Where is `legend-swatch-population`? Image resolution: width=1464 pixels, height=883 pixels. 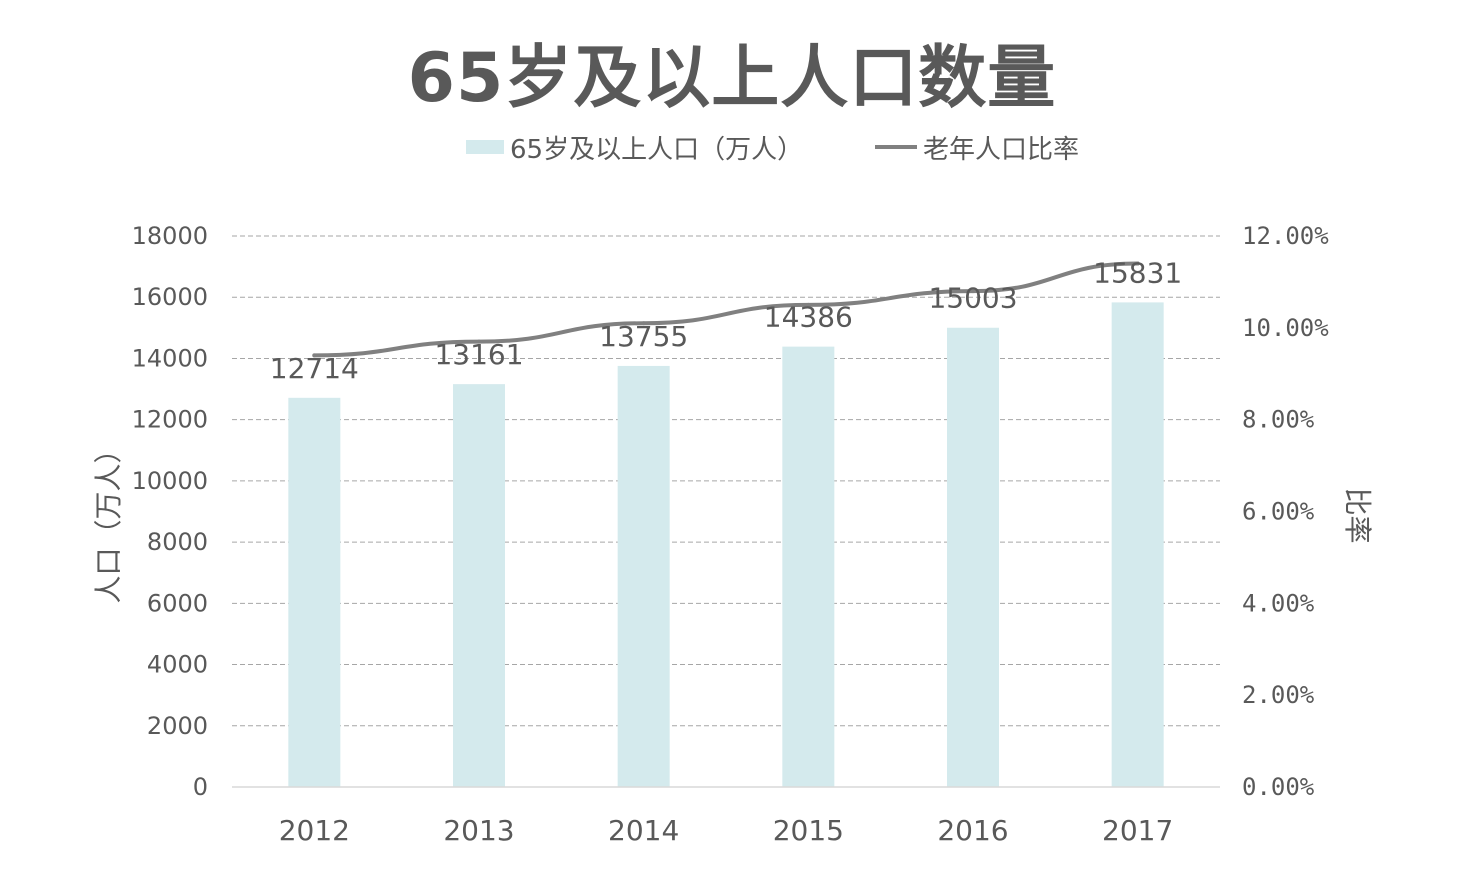
legend-swatch-population is located at coordinates (485, 147).